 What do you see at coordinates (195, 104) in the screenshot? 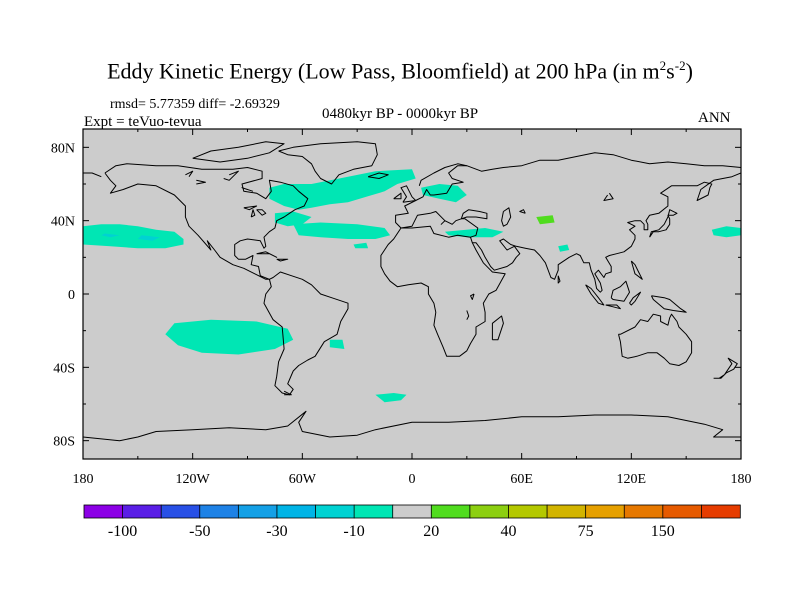
I see `rmsd-diff-stats: rmsd= 5.77359 diff= -2.69329` at bounding box center [195, 104].